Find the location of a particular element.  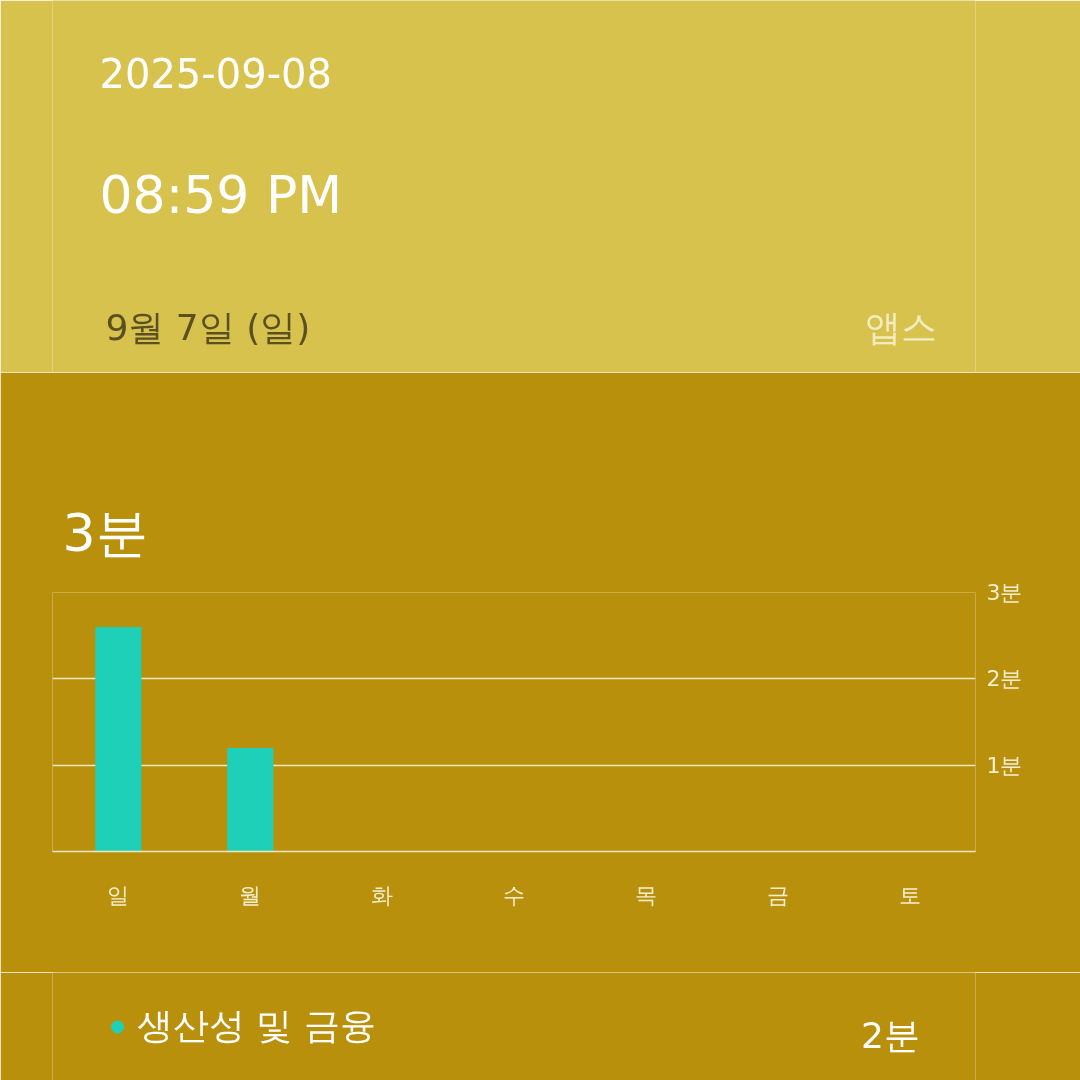

text: 2025-09-08 is located at coordinates (215, 73).